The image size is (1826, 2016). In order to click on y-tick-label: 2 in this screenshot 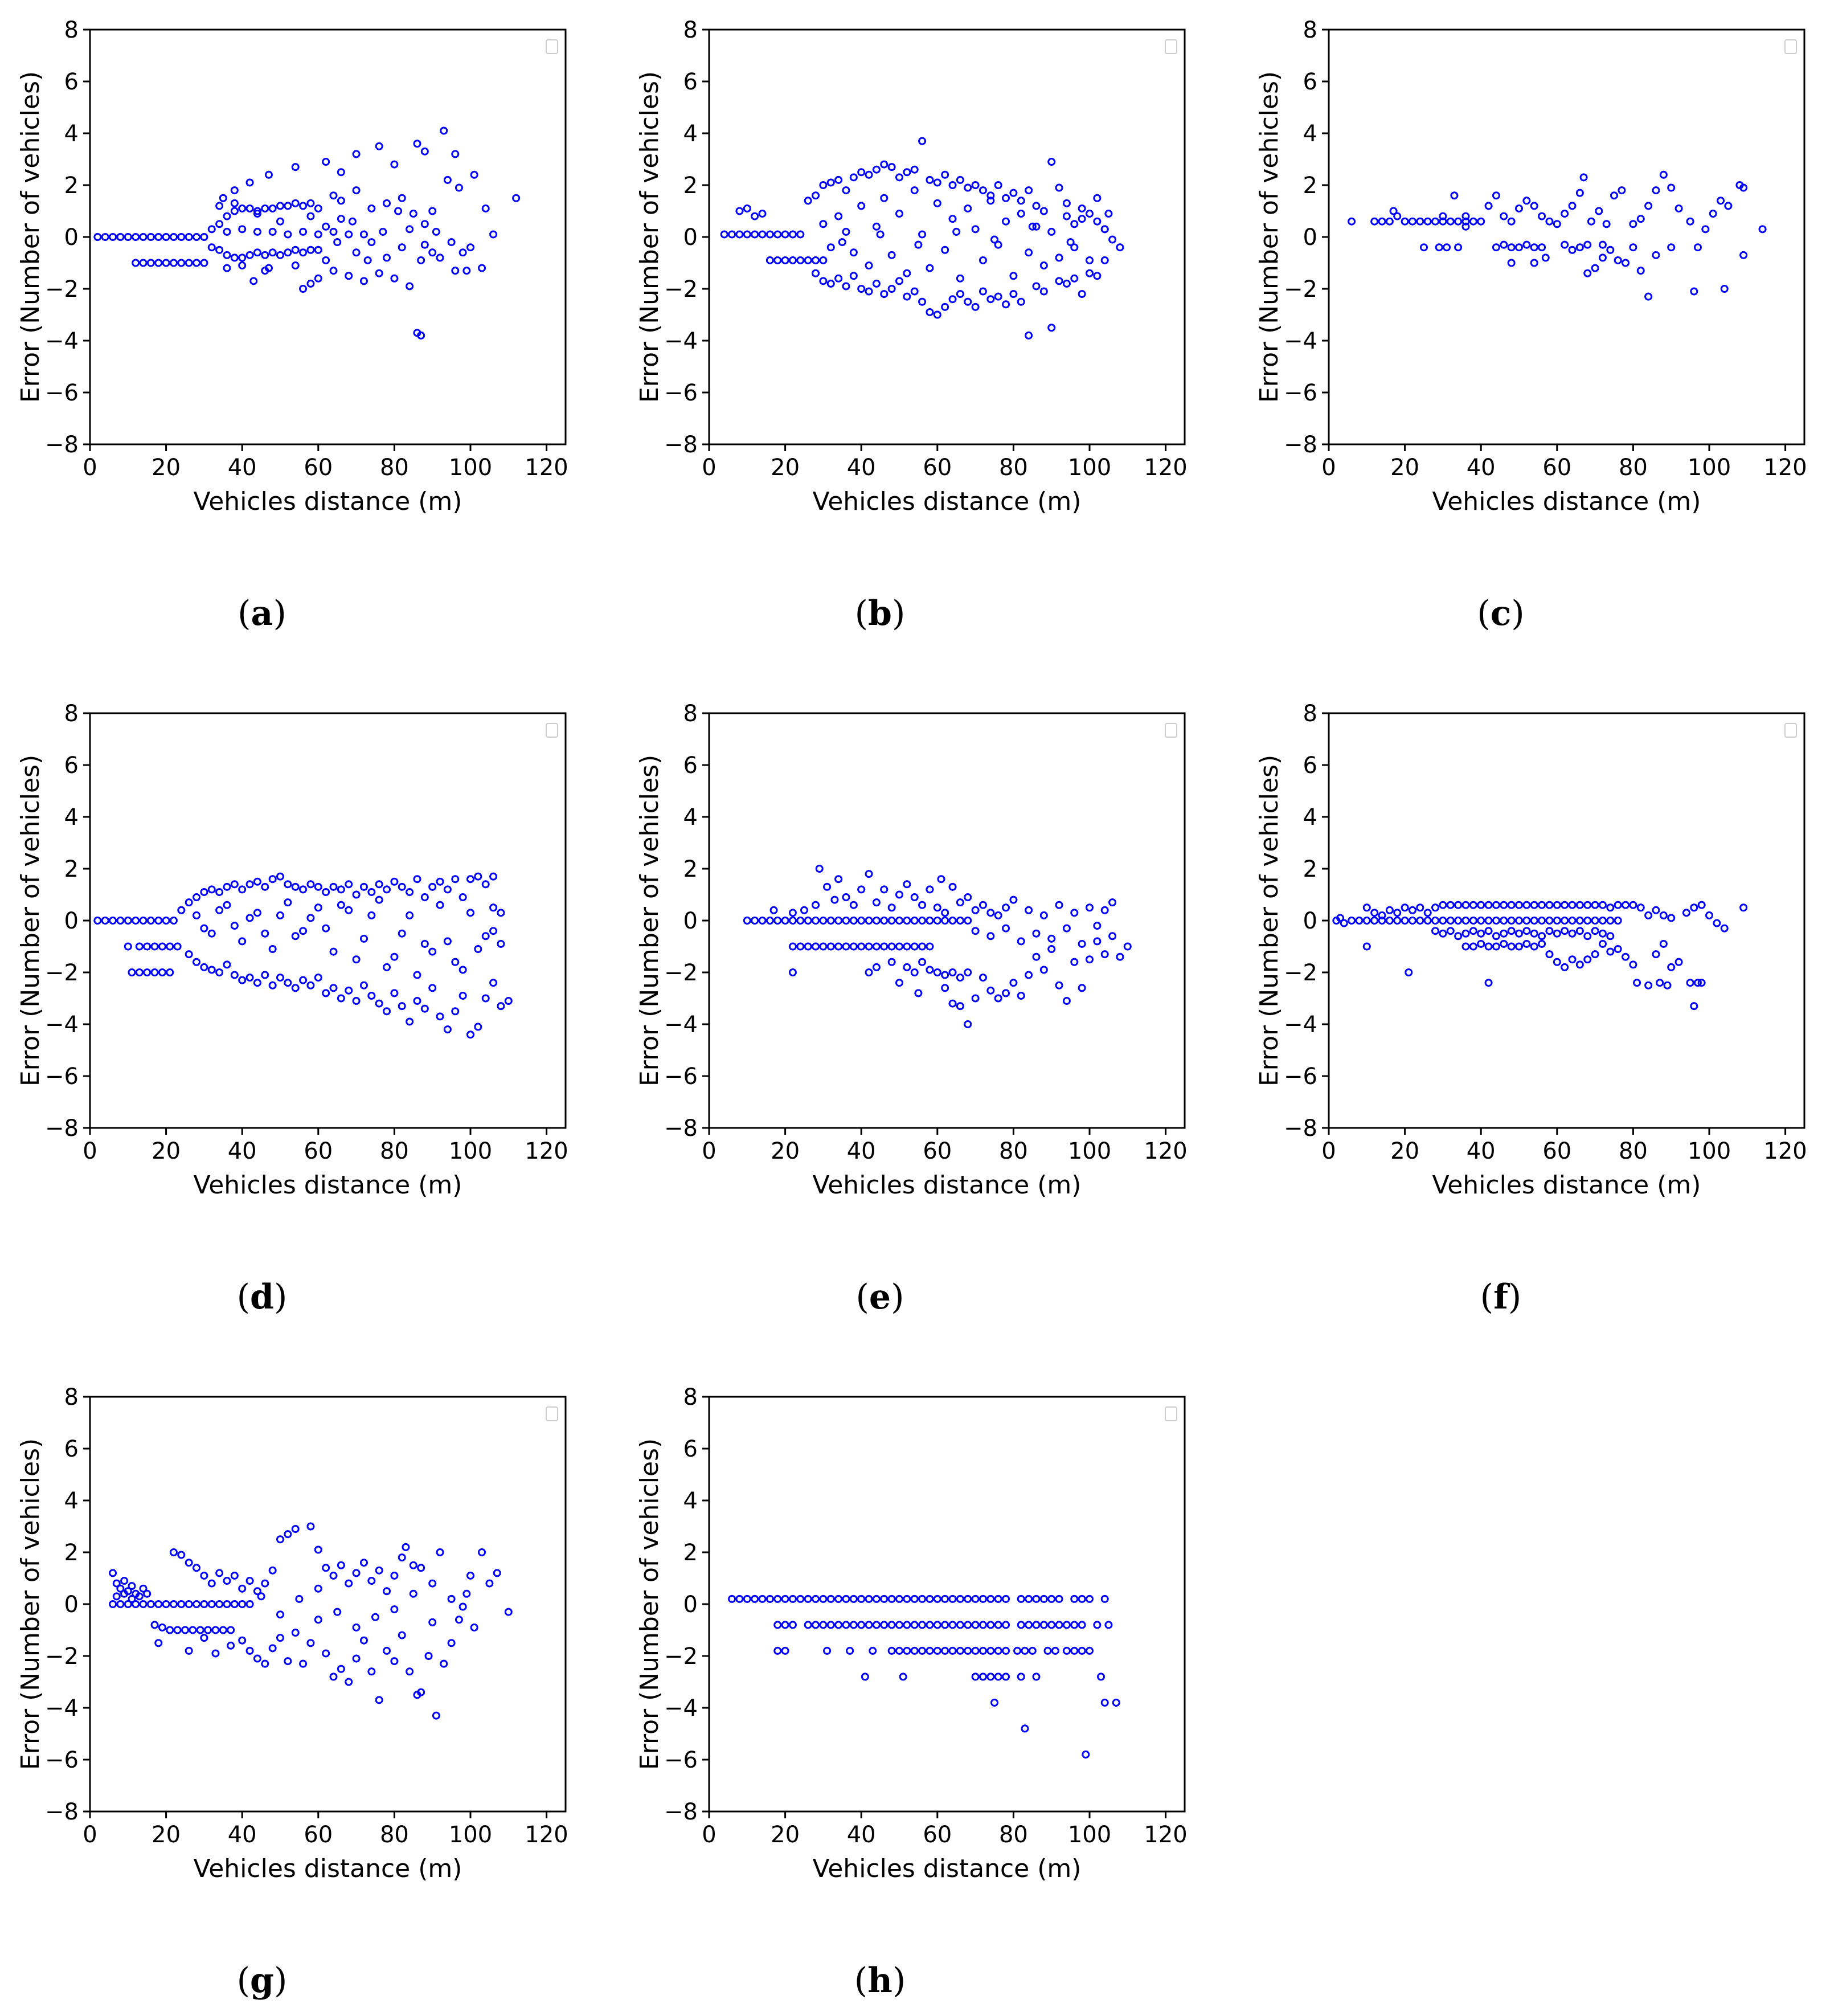, I will do `click(690, 1553)`.